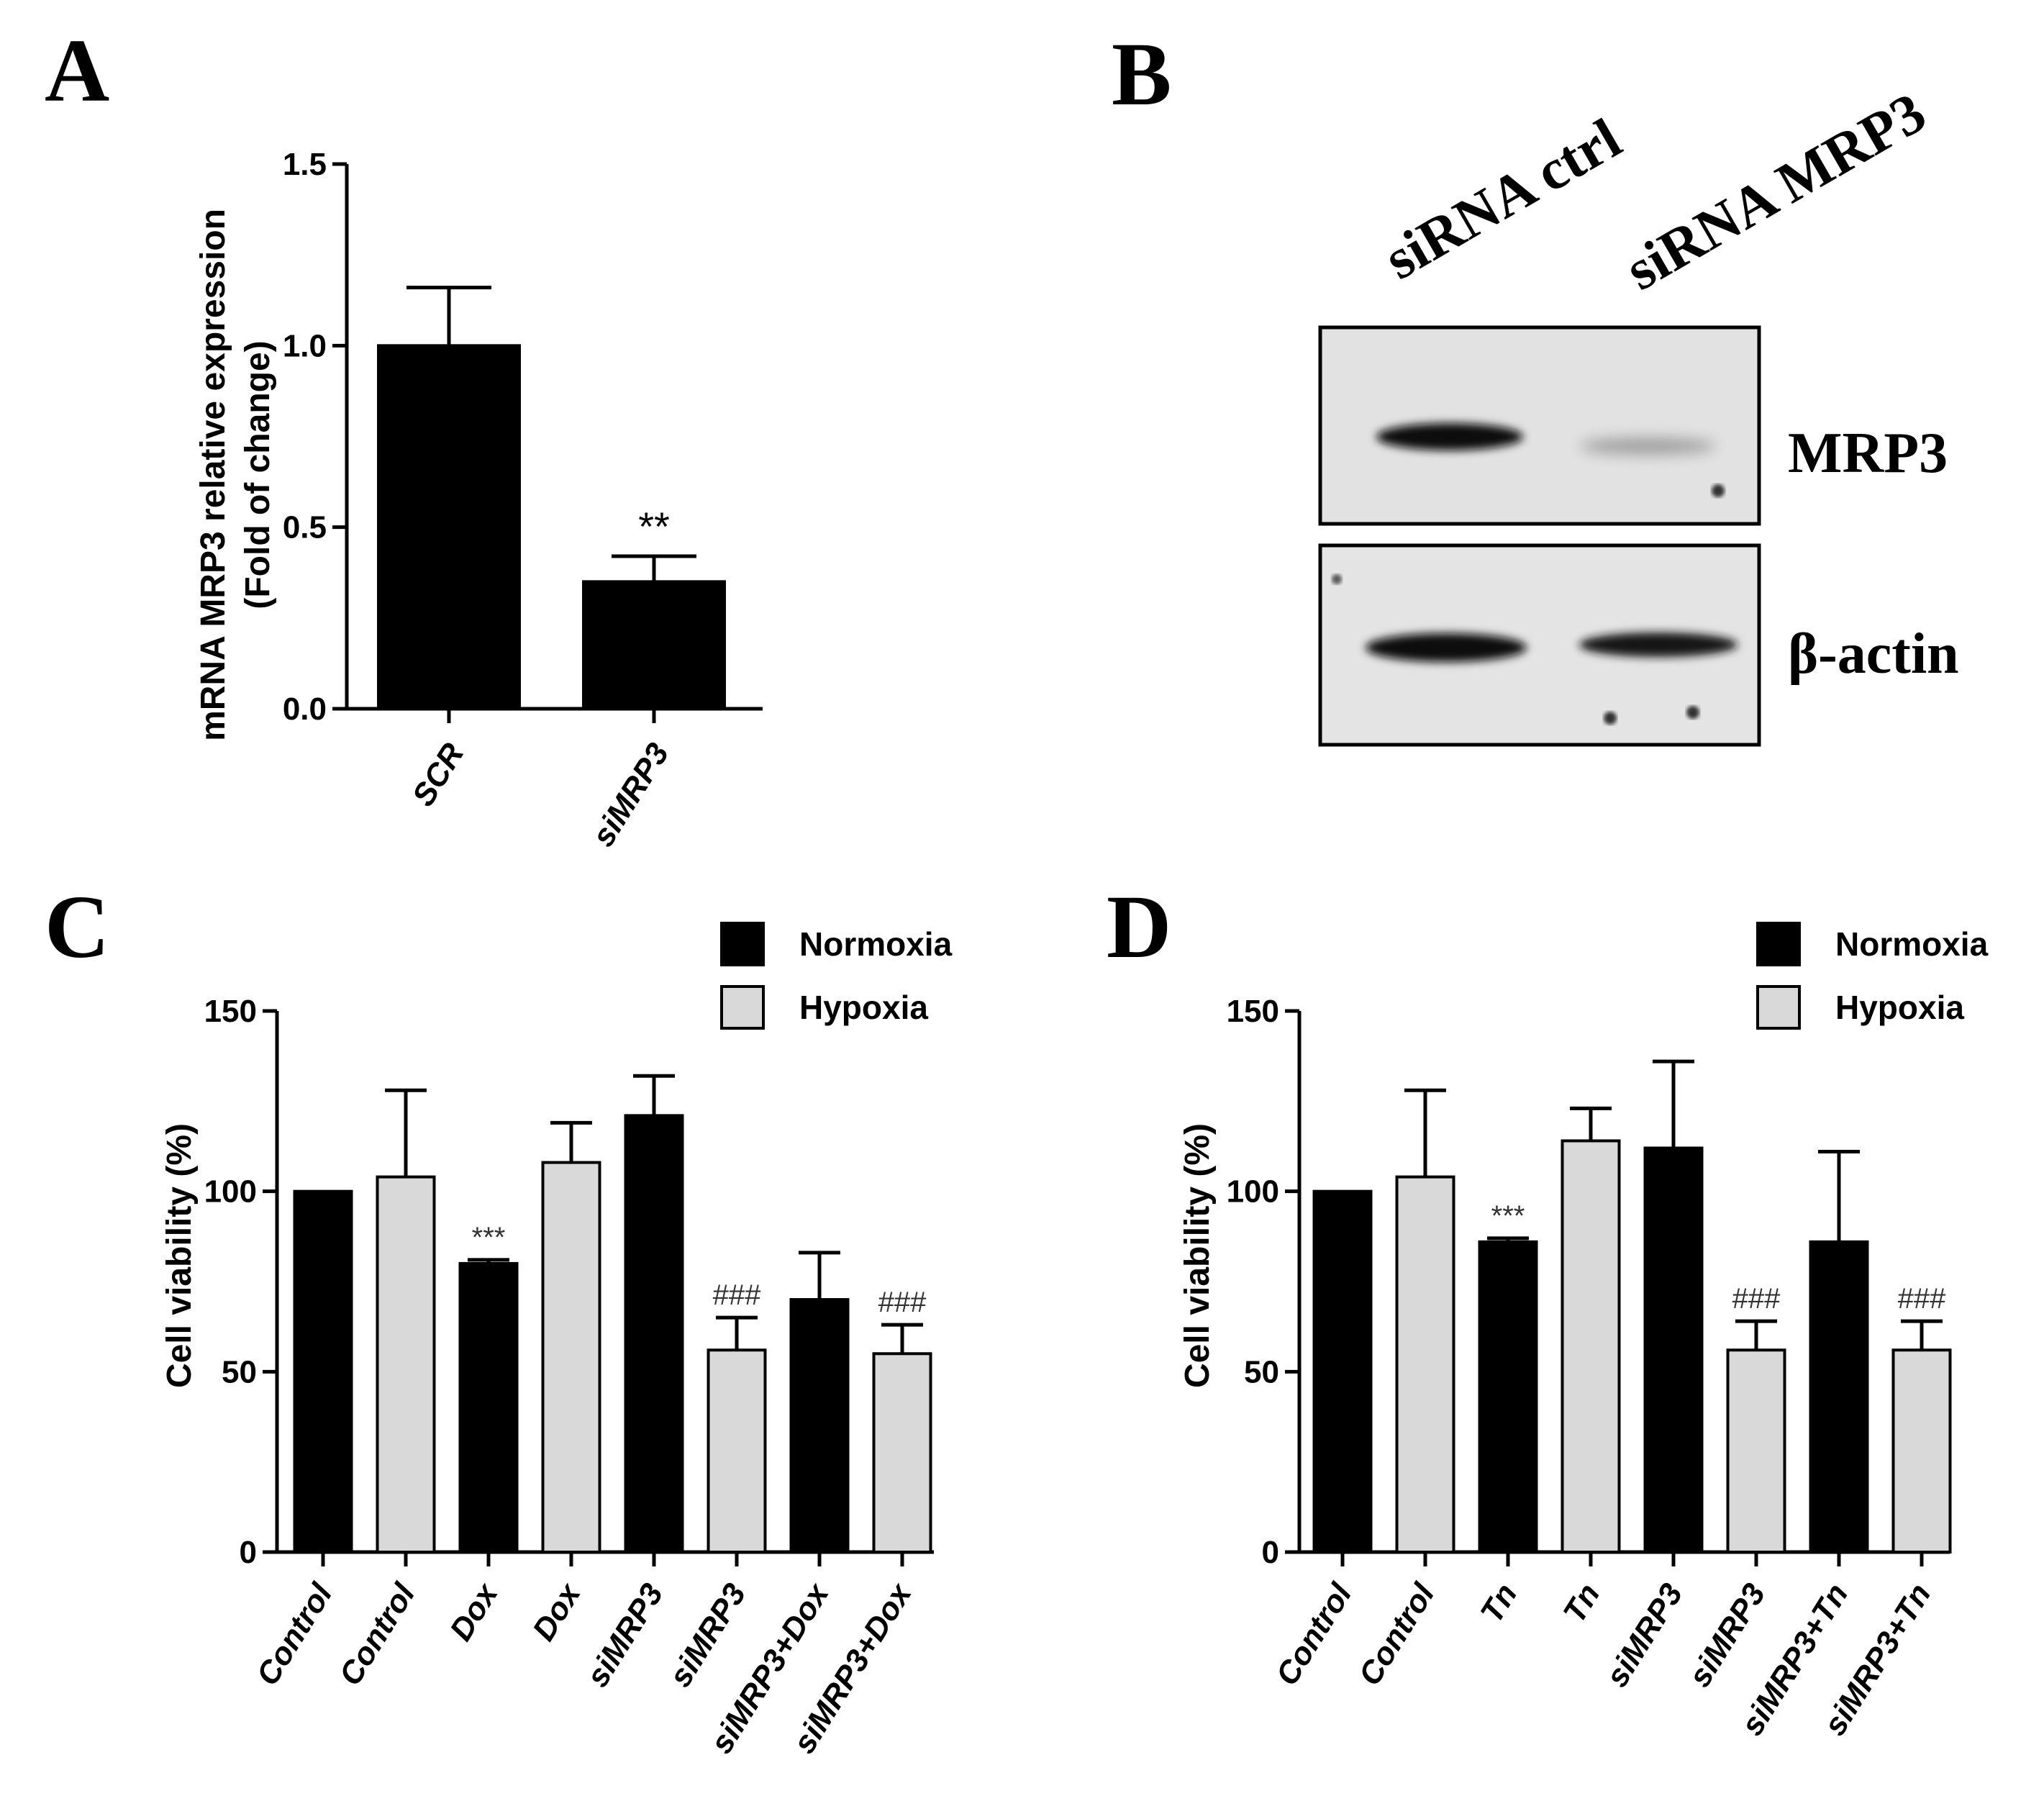 This screenshot has height=1796, width=2044. Describe the element at coordinates (213, 475) in the screenshot. I see `y-axis-label-a-line1: mRNA MRP3 relative expression` at that location.